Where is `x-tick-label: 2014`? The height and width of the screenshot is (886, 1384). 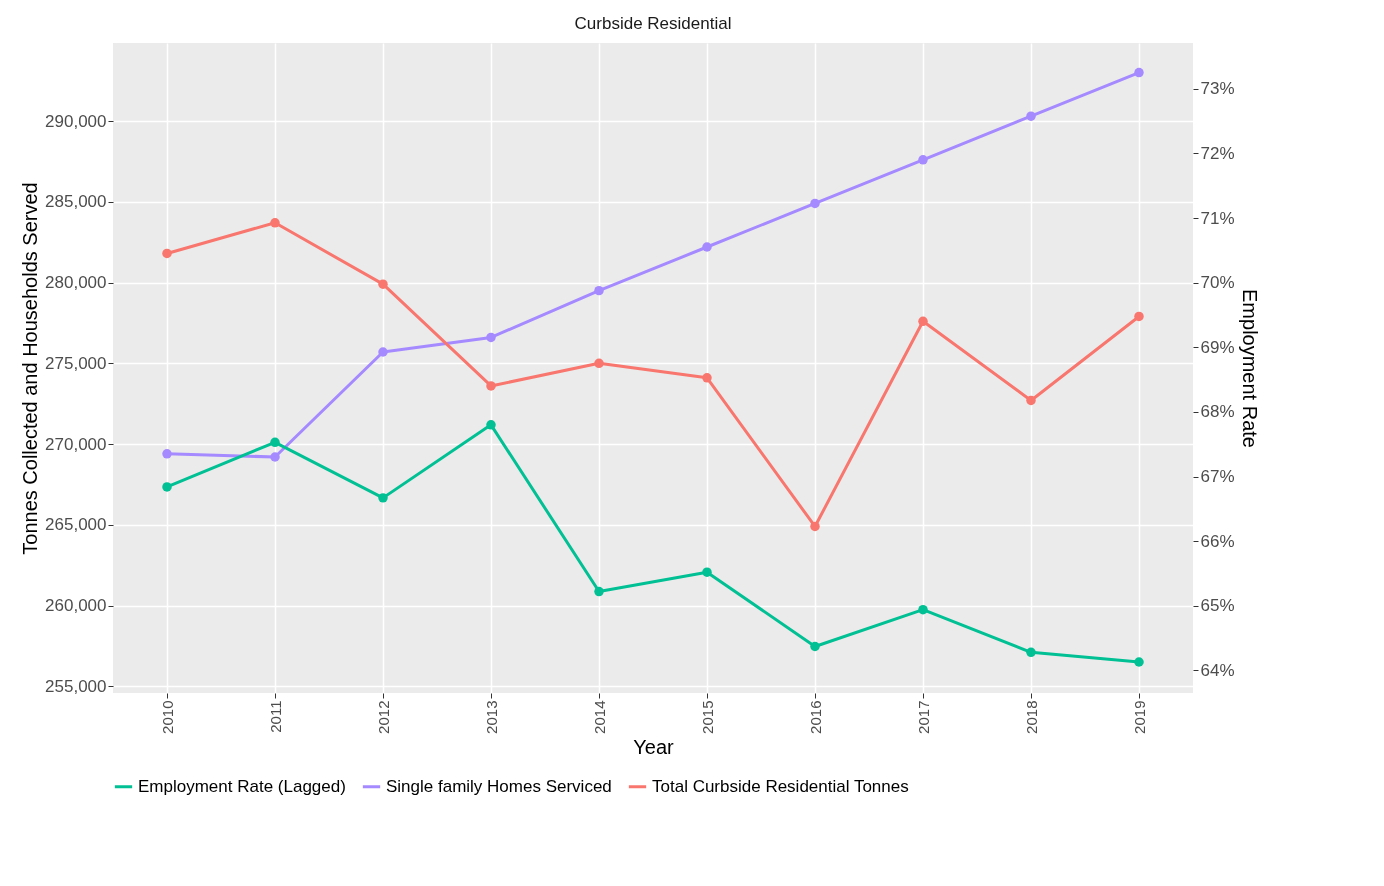
x-tick-label: 2014 is located at coordinates (599, 717).